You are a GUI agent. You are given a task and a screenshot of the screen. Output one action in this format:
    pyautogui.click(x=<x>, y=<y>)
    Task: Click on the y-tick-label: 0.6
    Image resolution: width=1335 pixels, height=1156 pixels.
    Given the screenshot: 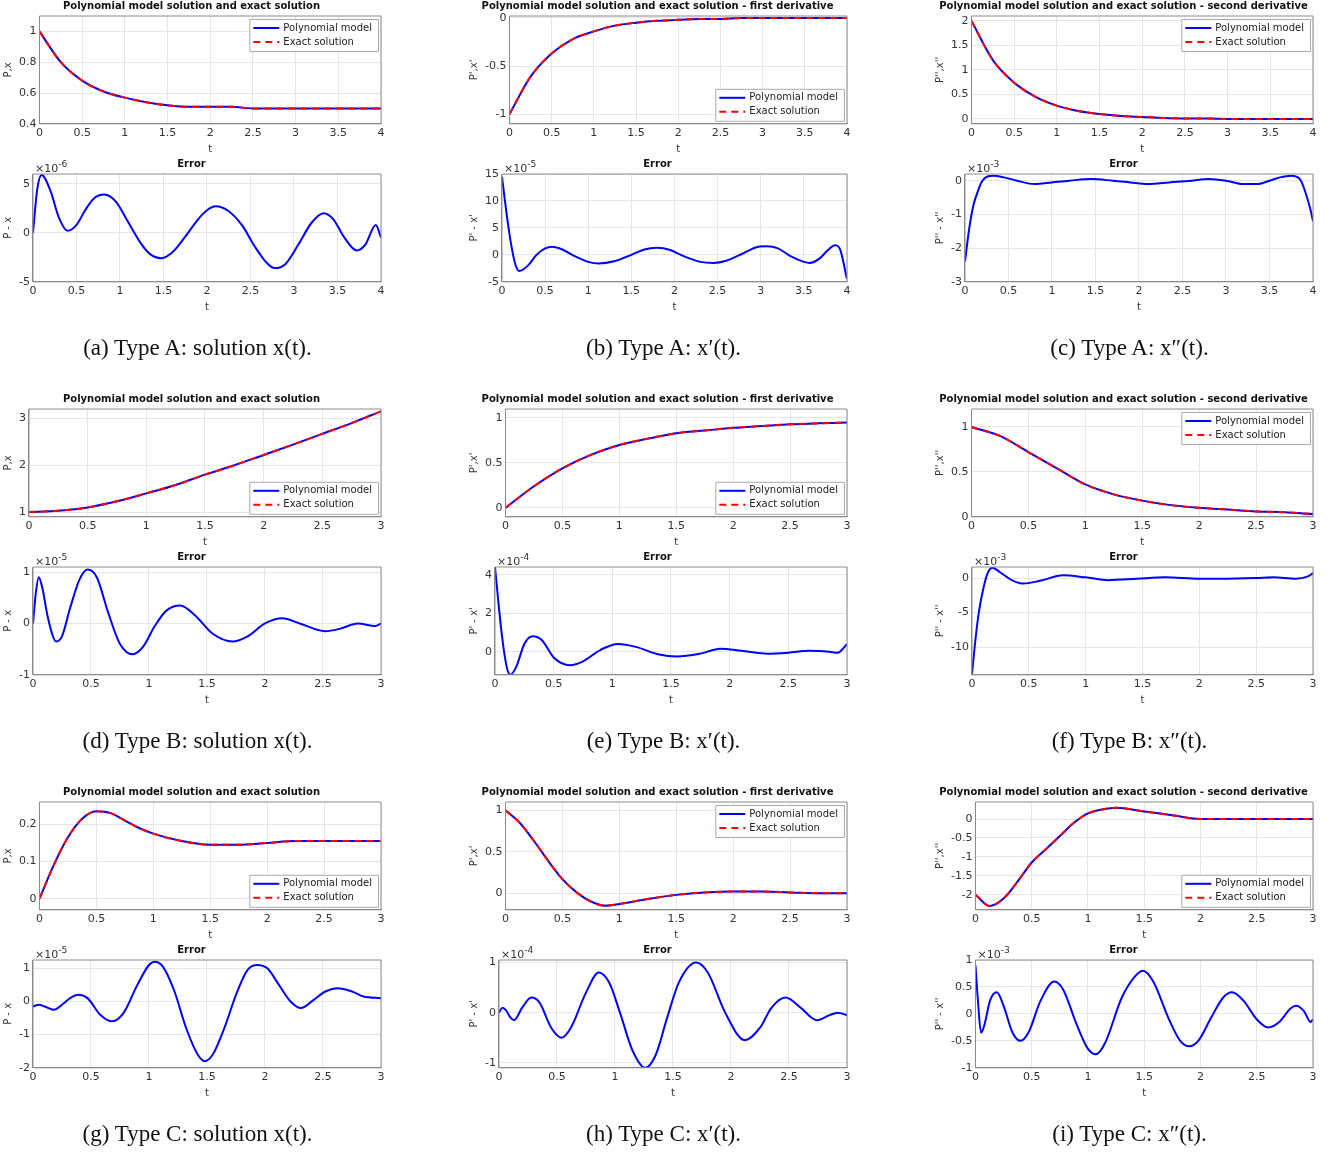 What is the action you would take?
    pyautogui.click(x=27, y=92)
    